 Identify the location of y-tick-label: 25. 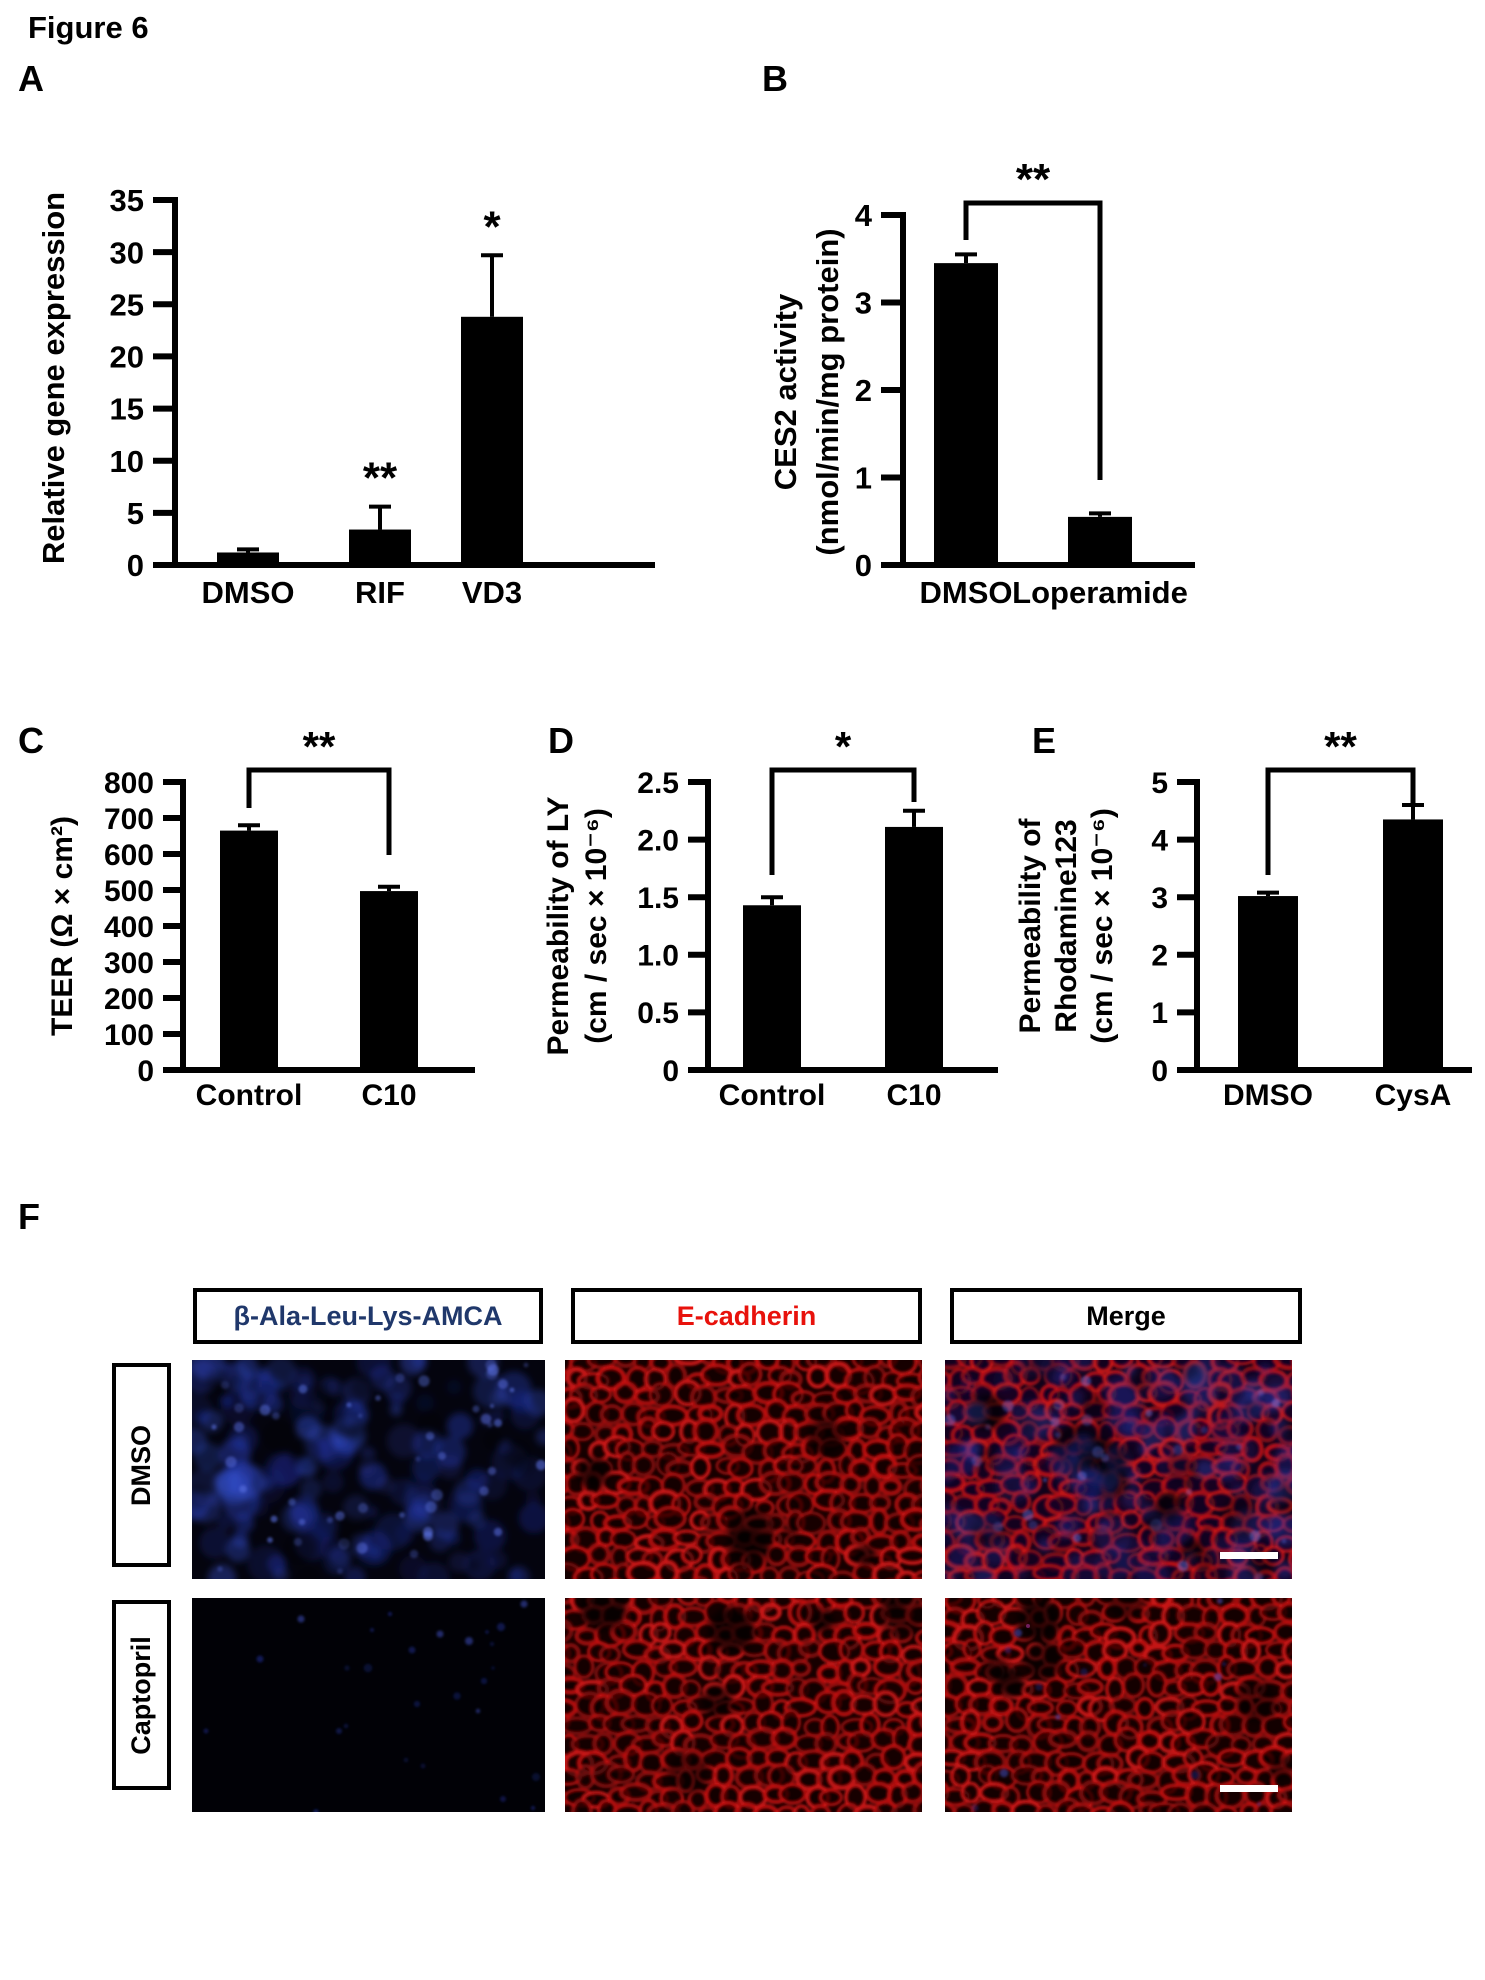
(127, 304).